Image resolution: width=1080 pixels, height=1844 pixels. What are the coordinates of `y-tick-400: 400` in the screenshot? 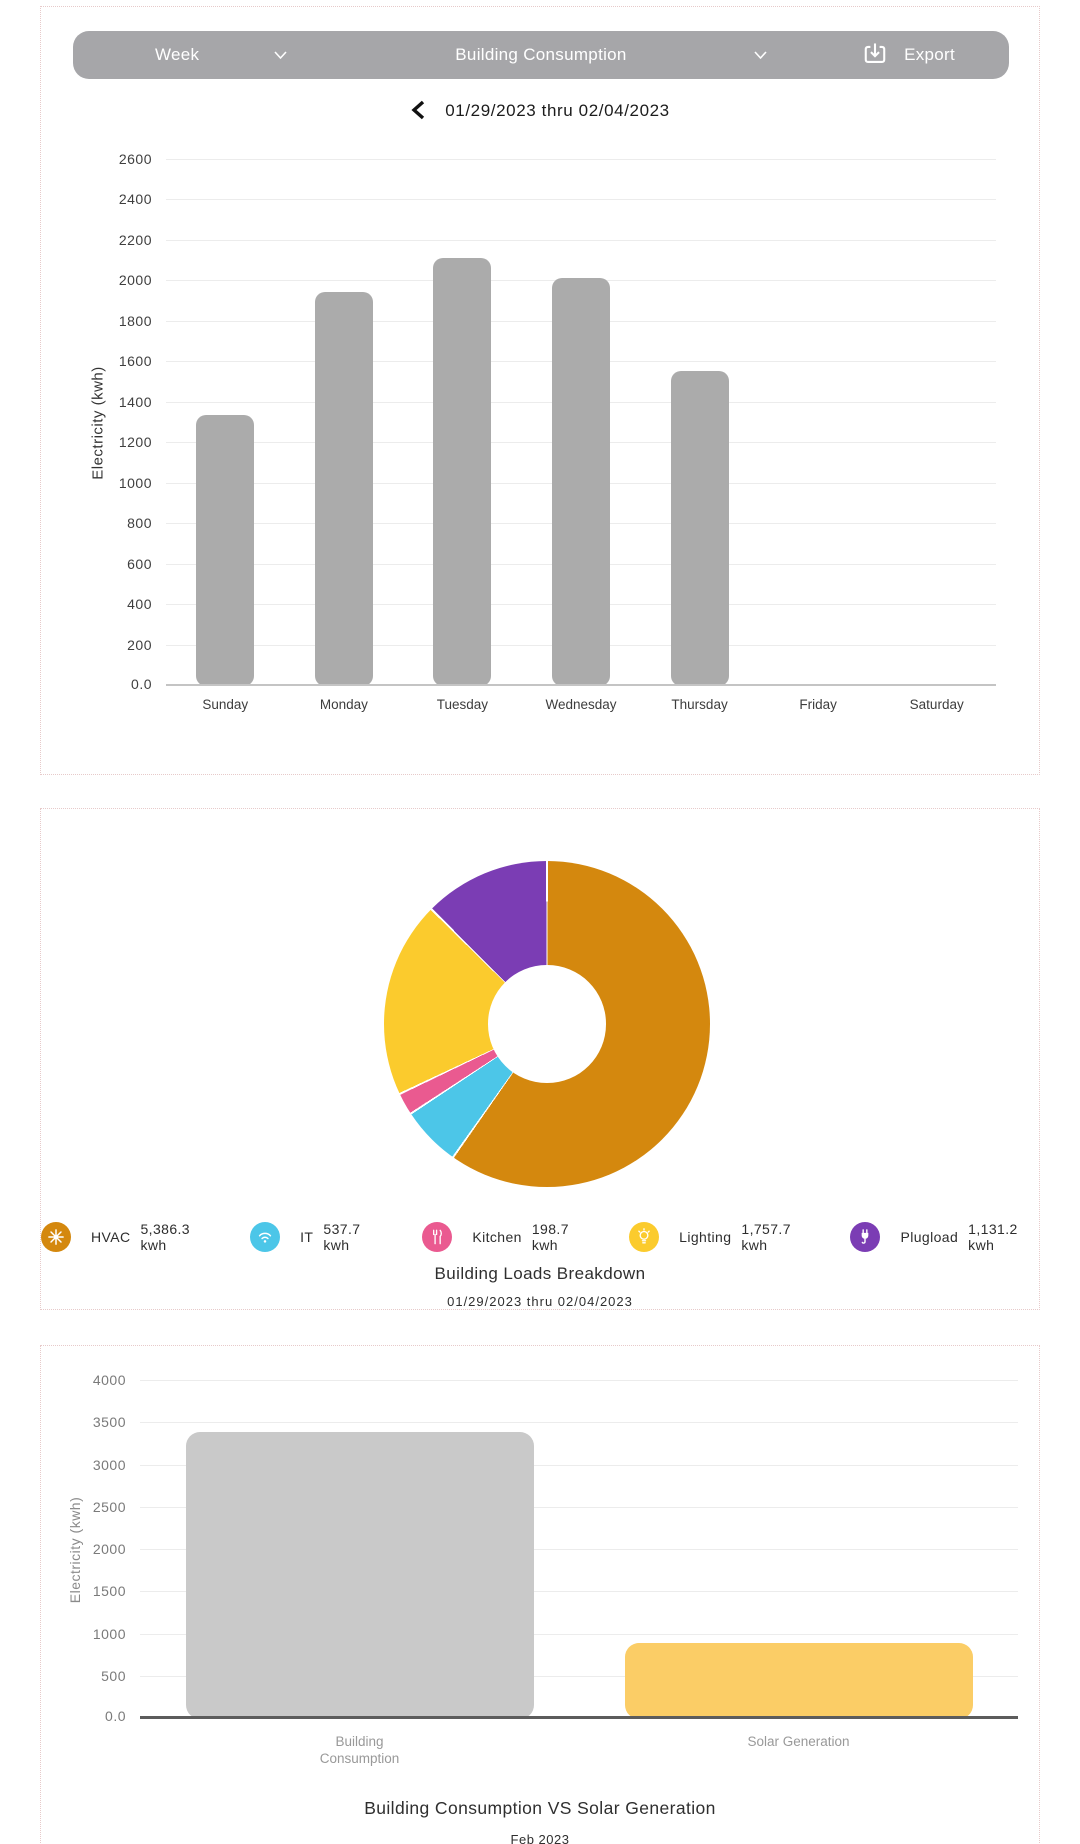 It's located at (139, 604).